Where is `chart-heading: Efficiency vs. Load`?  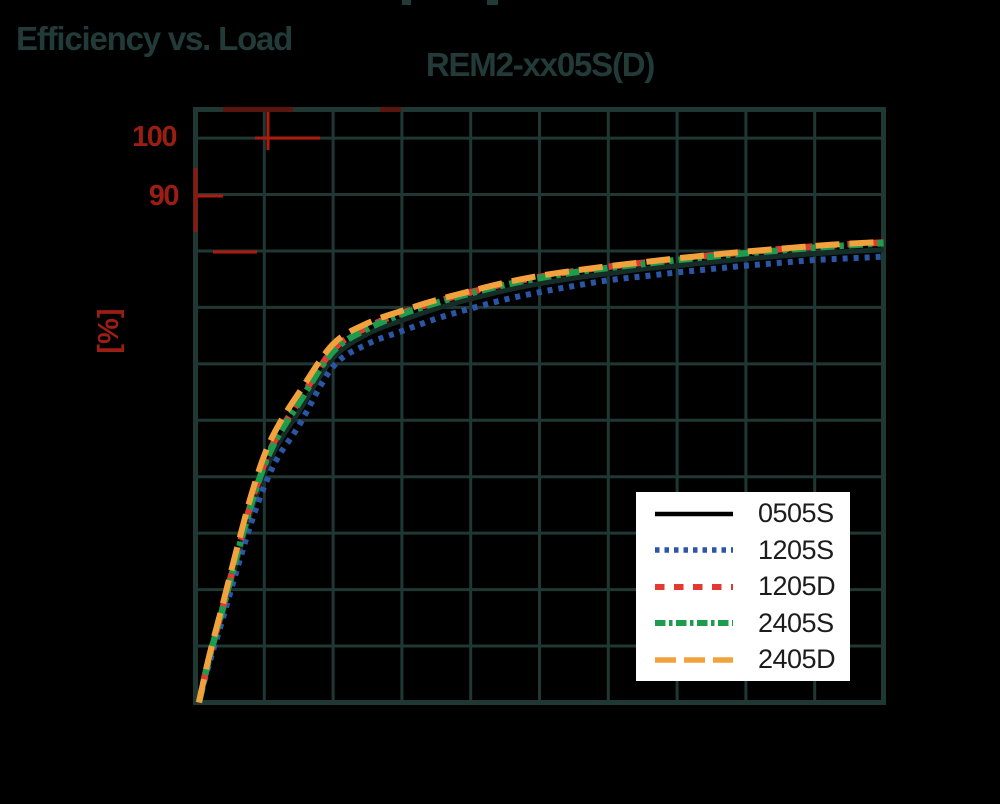
chart-heading: Efficiency vs. Load is located at coordinates (154, 38).